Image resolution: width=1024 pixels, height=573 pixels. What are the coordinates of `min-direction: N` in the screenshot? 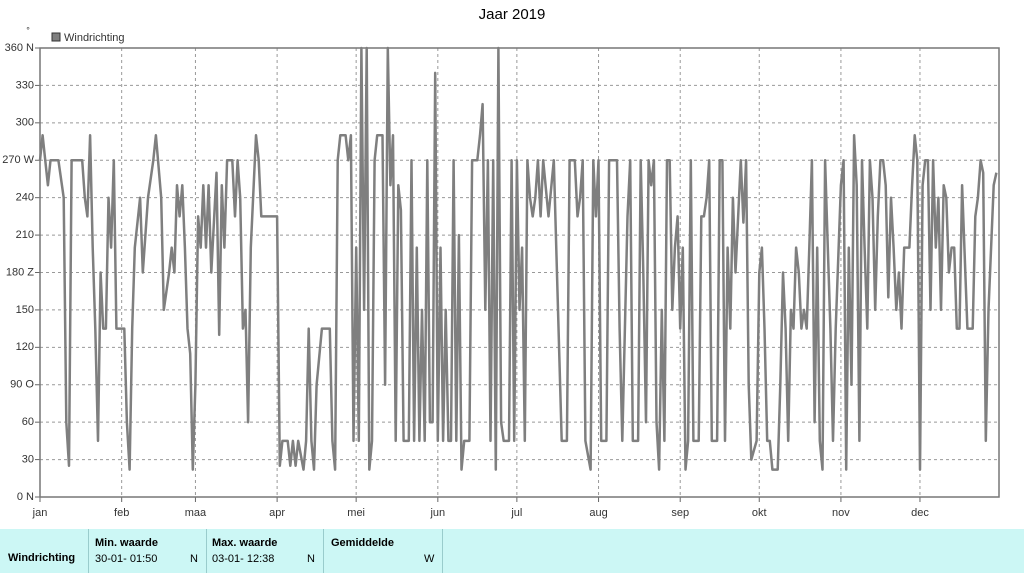 It's located at (194, 559).